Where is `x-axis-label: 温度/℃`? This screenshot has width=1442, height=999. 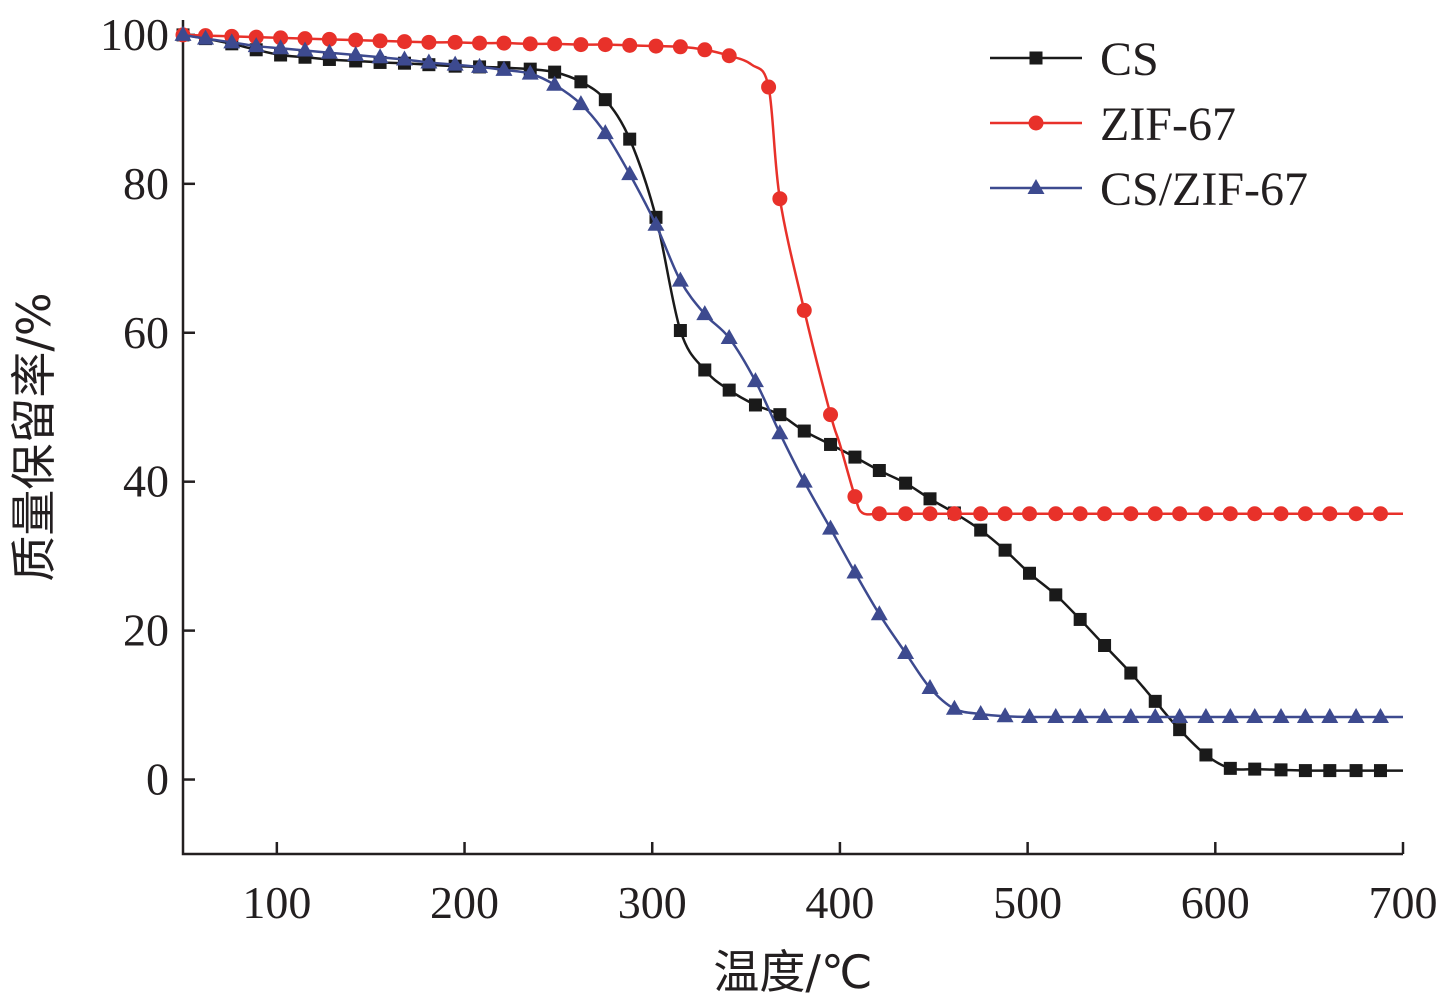
x-axis-label: 温度/℃ is located at coordinates (792, 972).